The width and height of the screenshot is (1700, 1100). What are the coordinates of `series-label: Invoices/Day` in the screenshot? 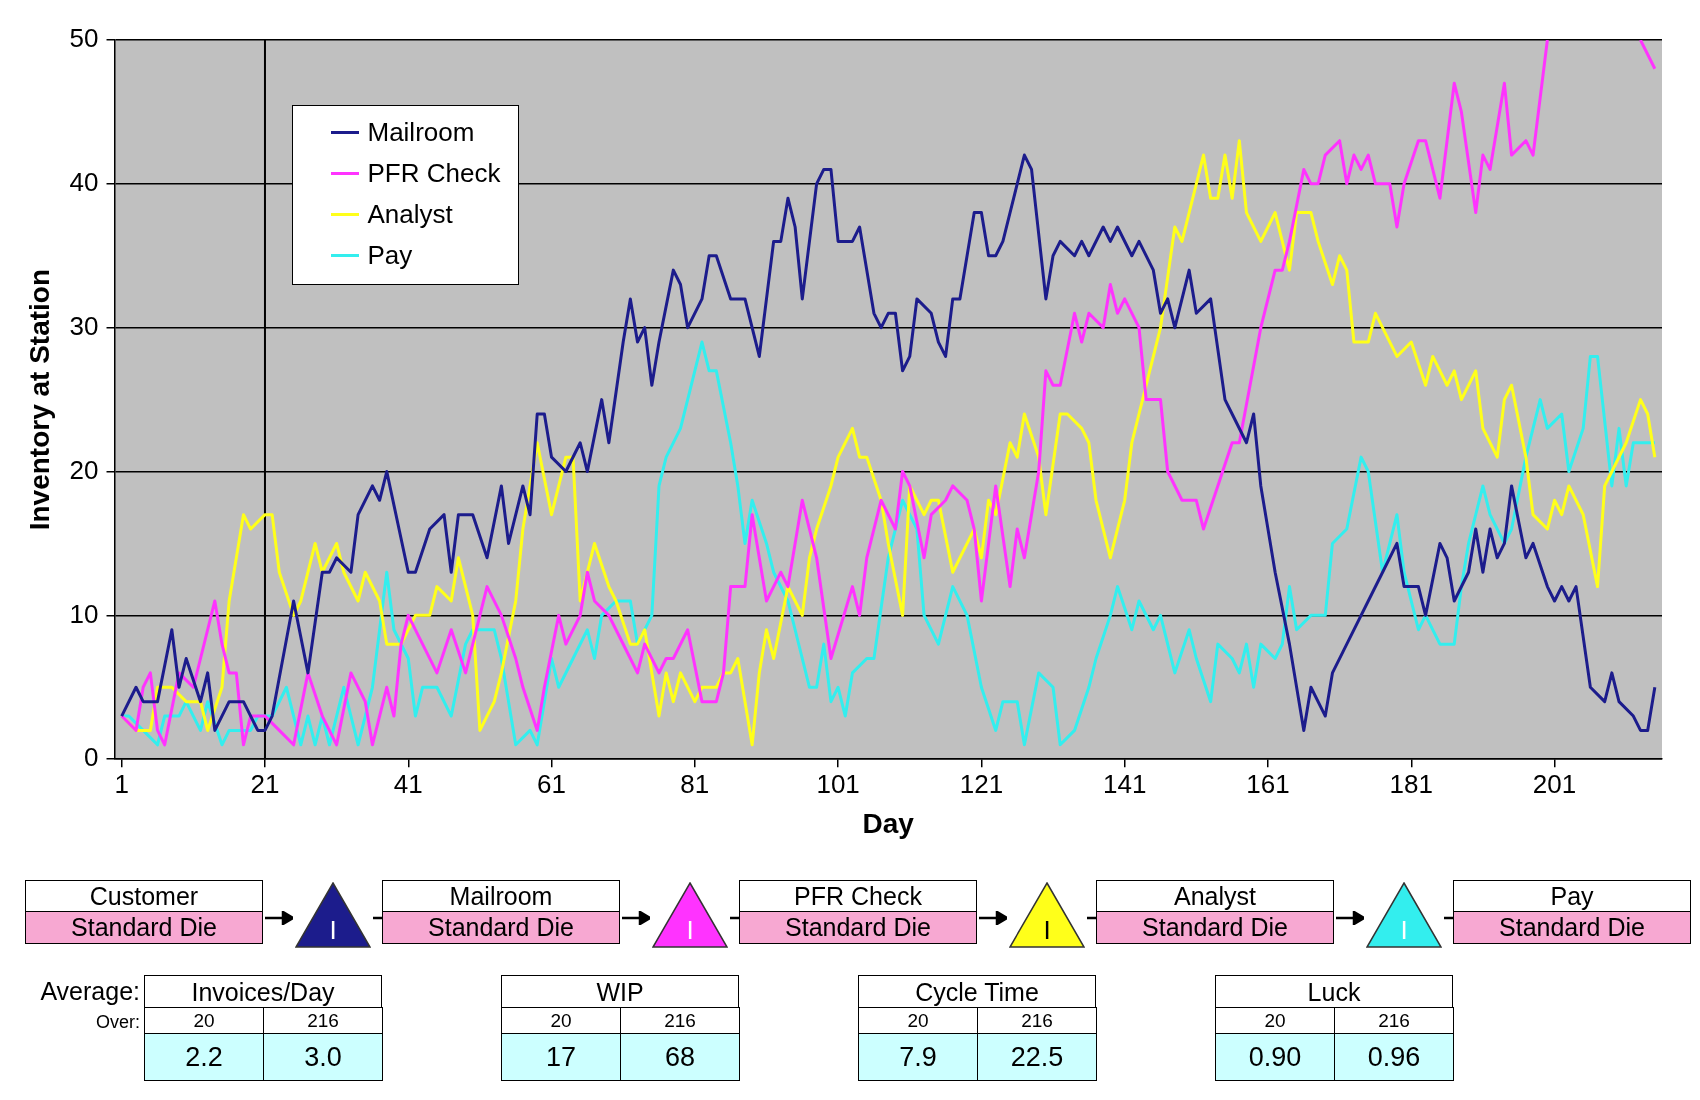 It's located at (263, 992).